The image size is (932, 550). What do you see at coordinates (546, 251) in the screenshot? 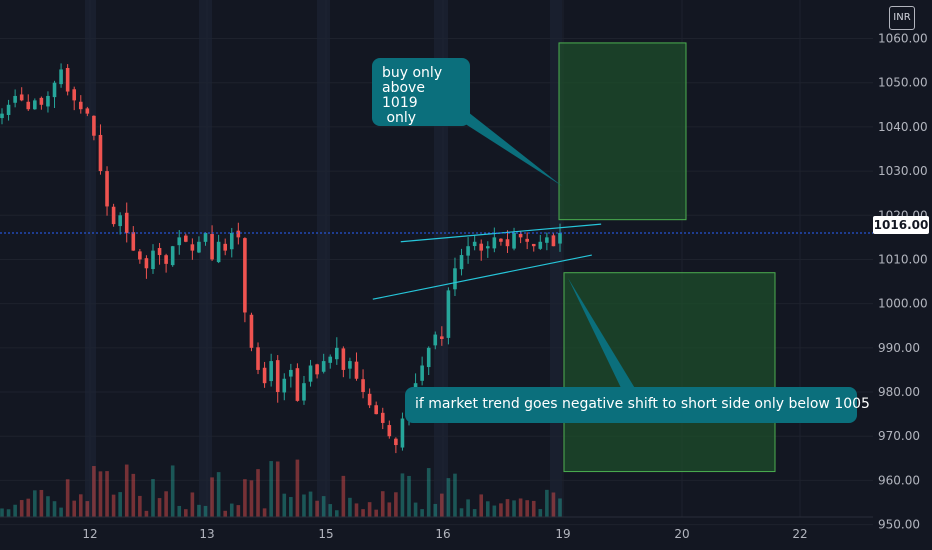
I see `annotation-pointers` at bounding box center [546, 251].